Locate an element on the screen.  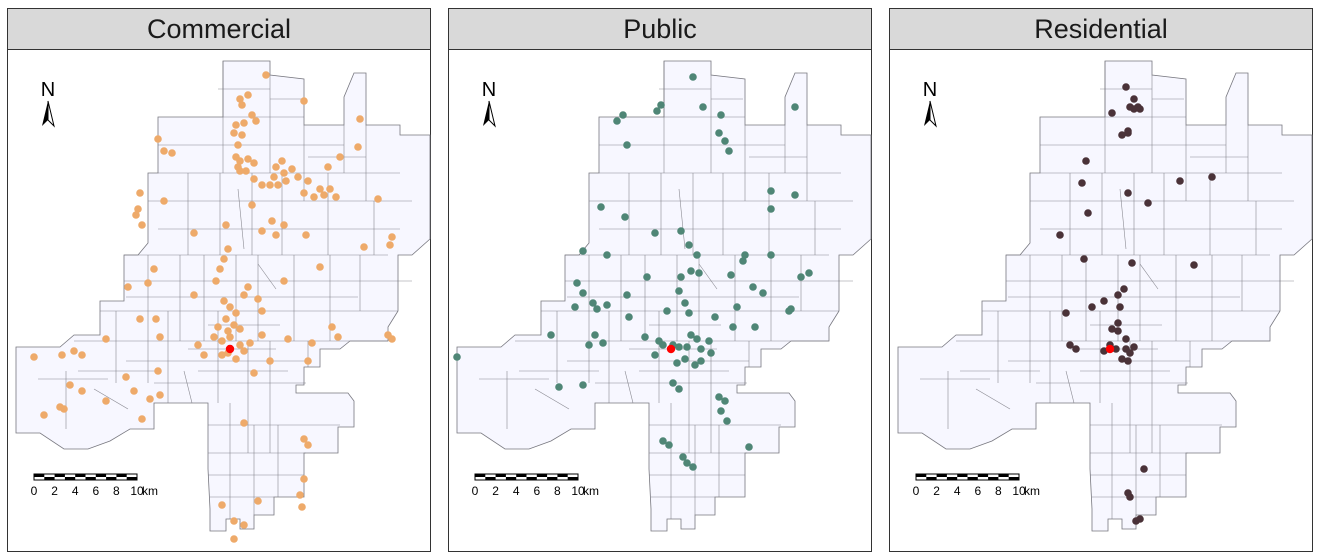
scale-unit: km is located at coordinates (150, 491).